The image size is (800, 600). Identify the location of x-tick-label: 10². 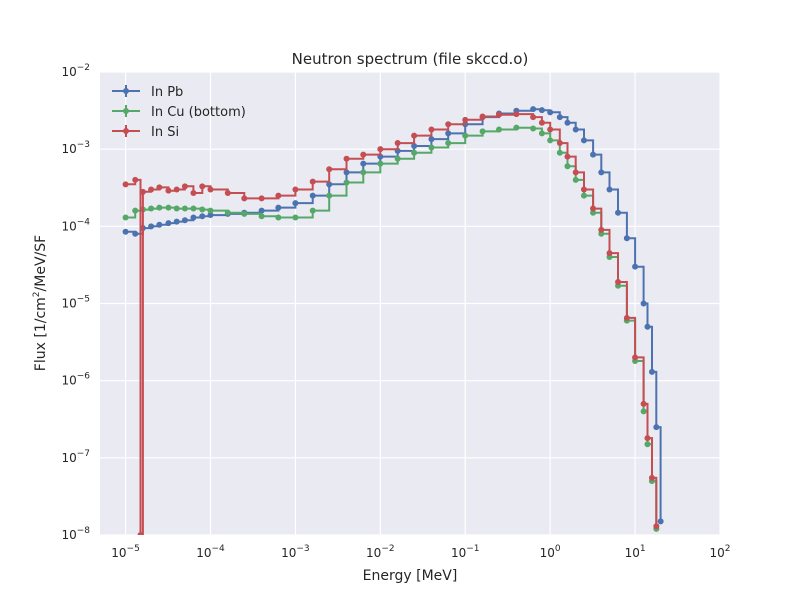
(719, 552).